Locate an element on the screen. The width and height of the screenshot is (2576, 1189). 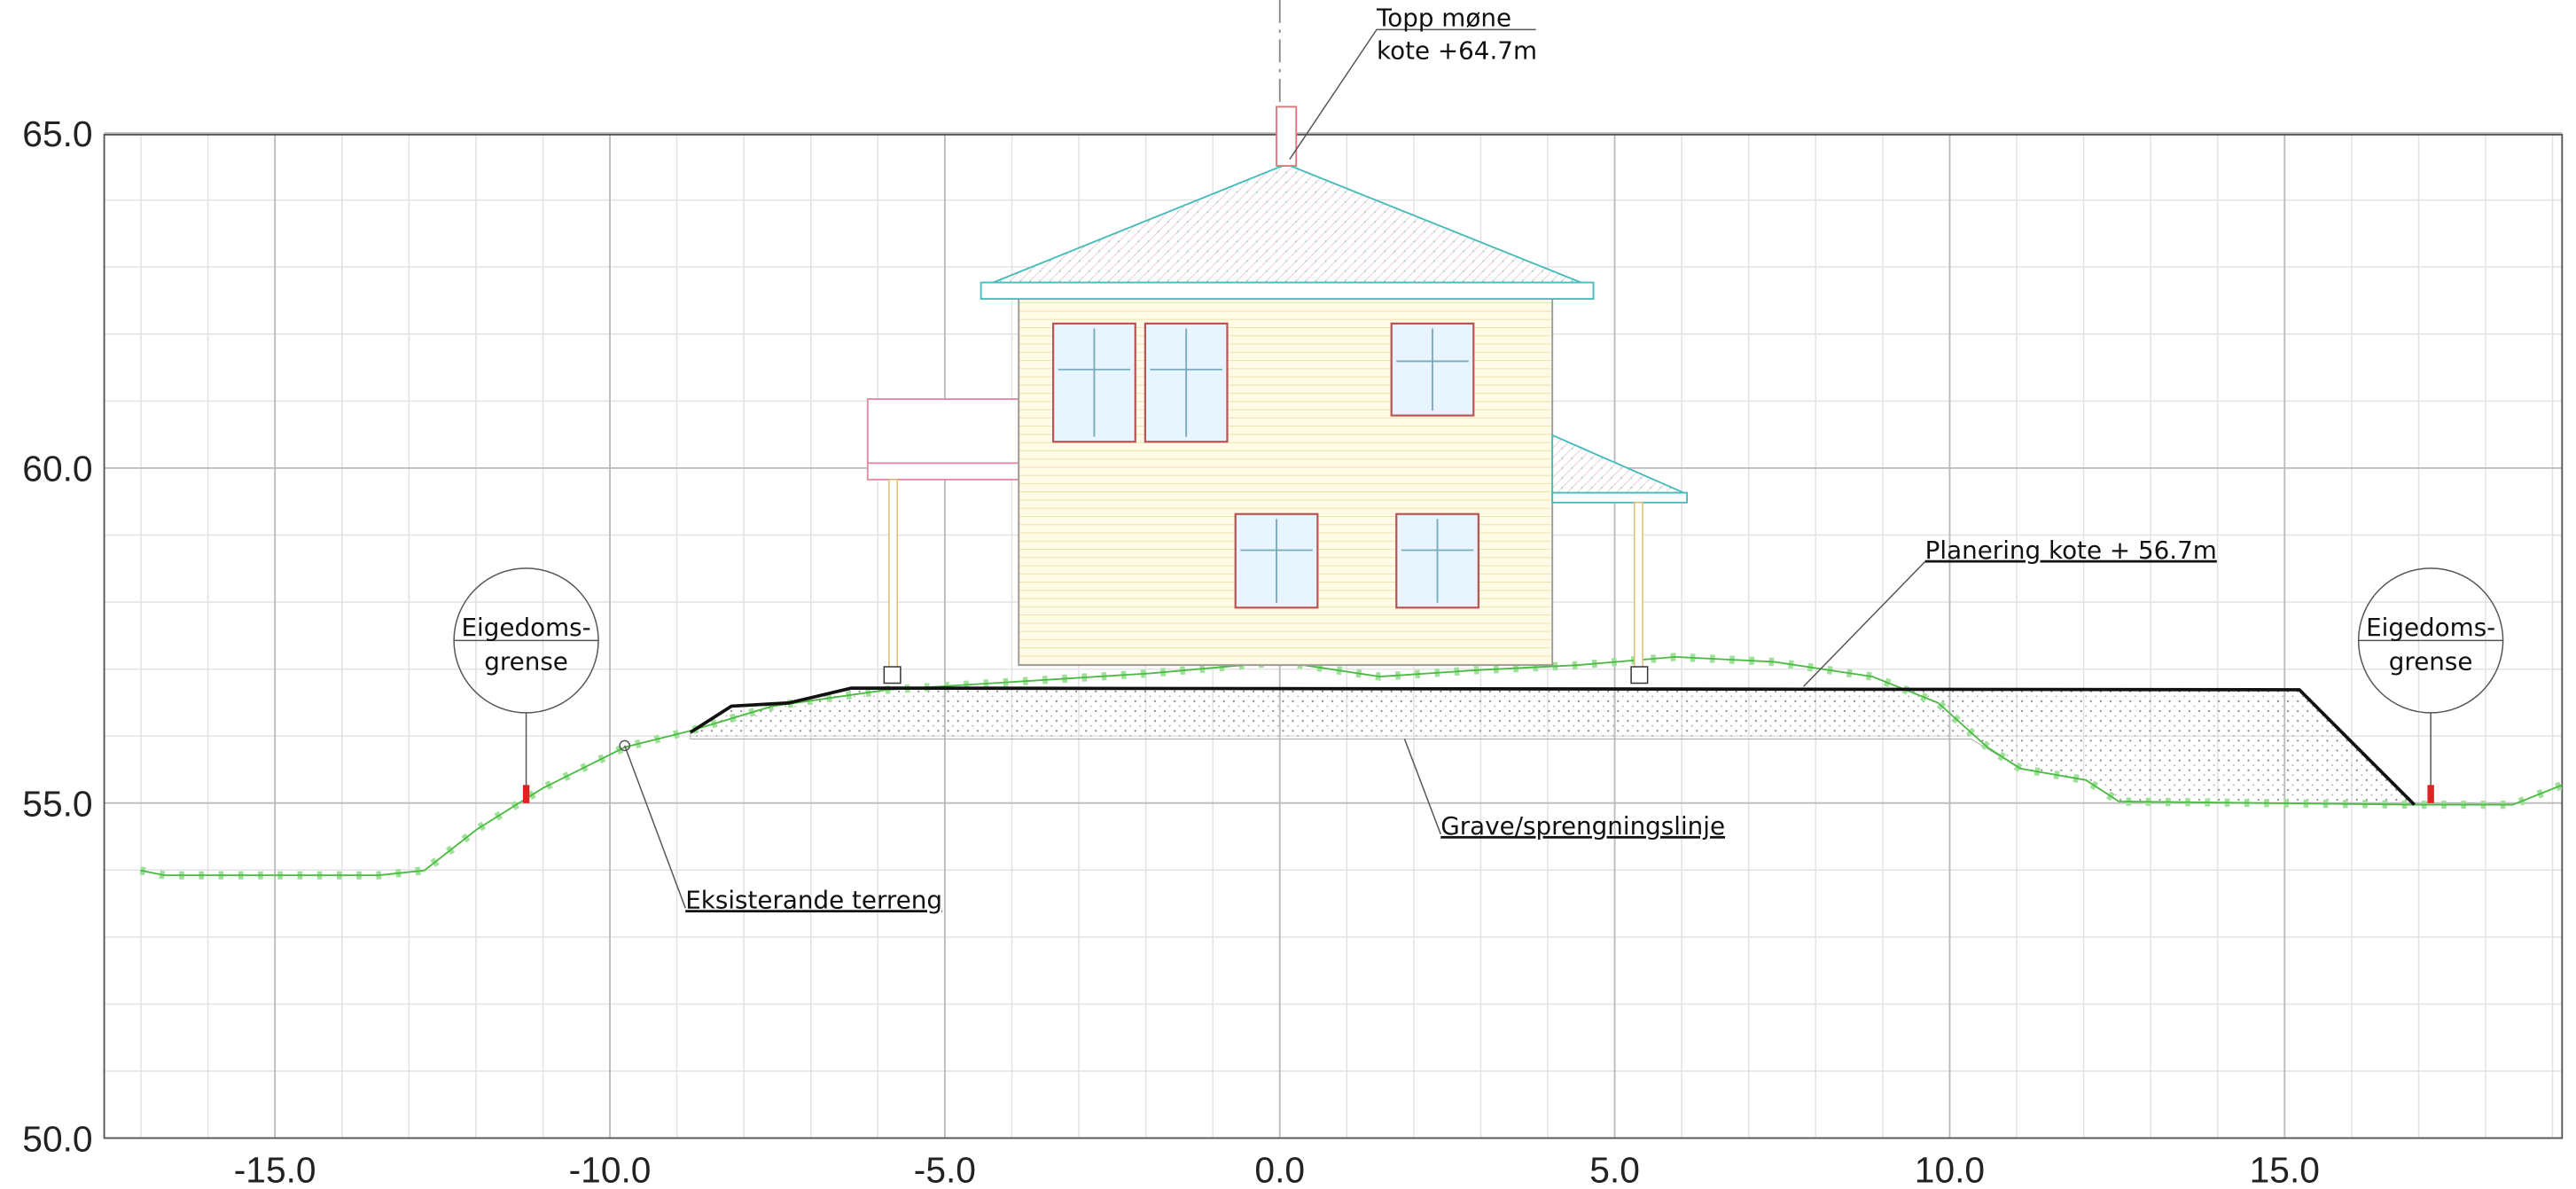
y-tick-label: 60.0 is located at coordinates (57, 469).